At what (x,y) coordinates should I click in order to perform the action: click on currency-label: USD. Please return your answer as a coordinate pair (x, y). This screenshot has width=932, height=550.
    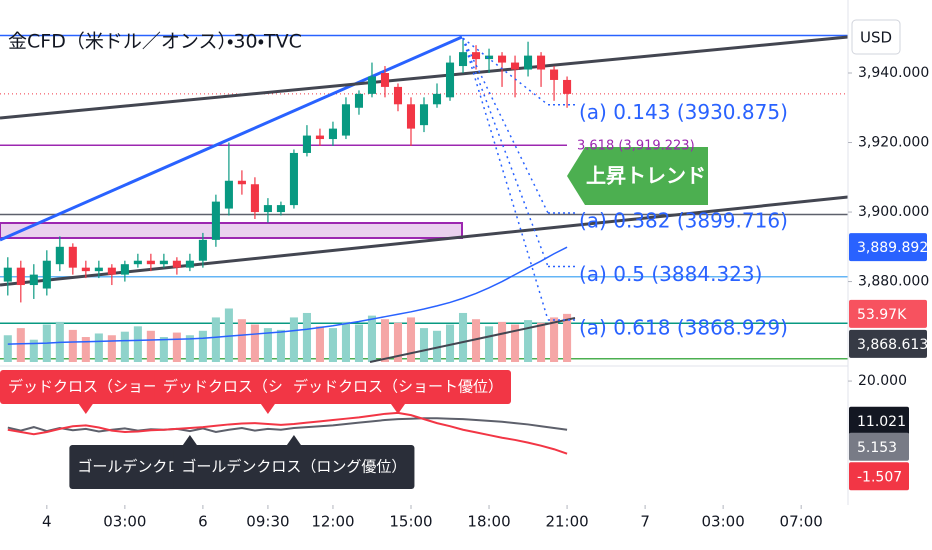
    Looking at the image, I should click on (876, 38).